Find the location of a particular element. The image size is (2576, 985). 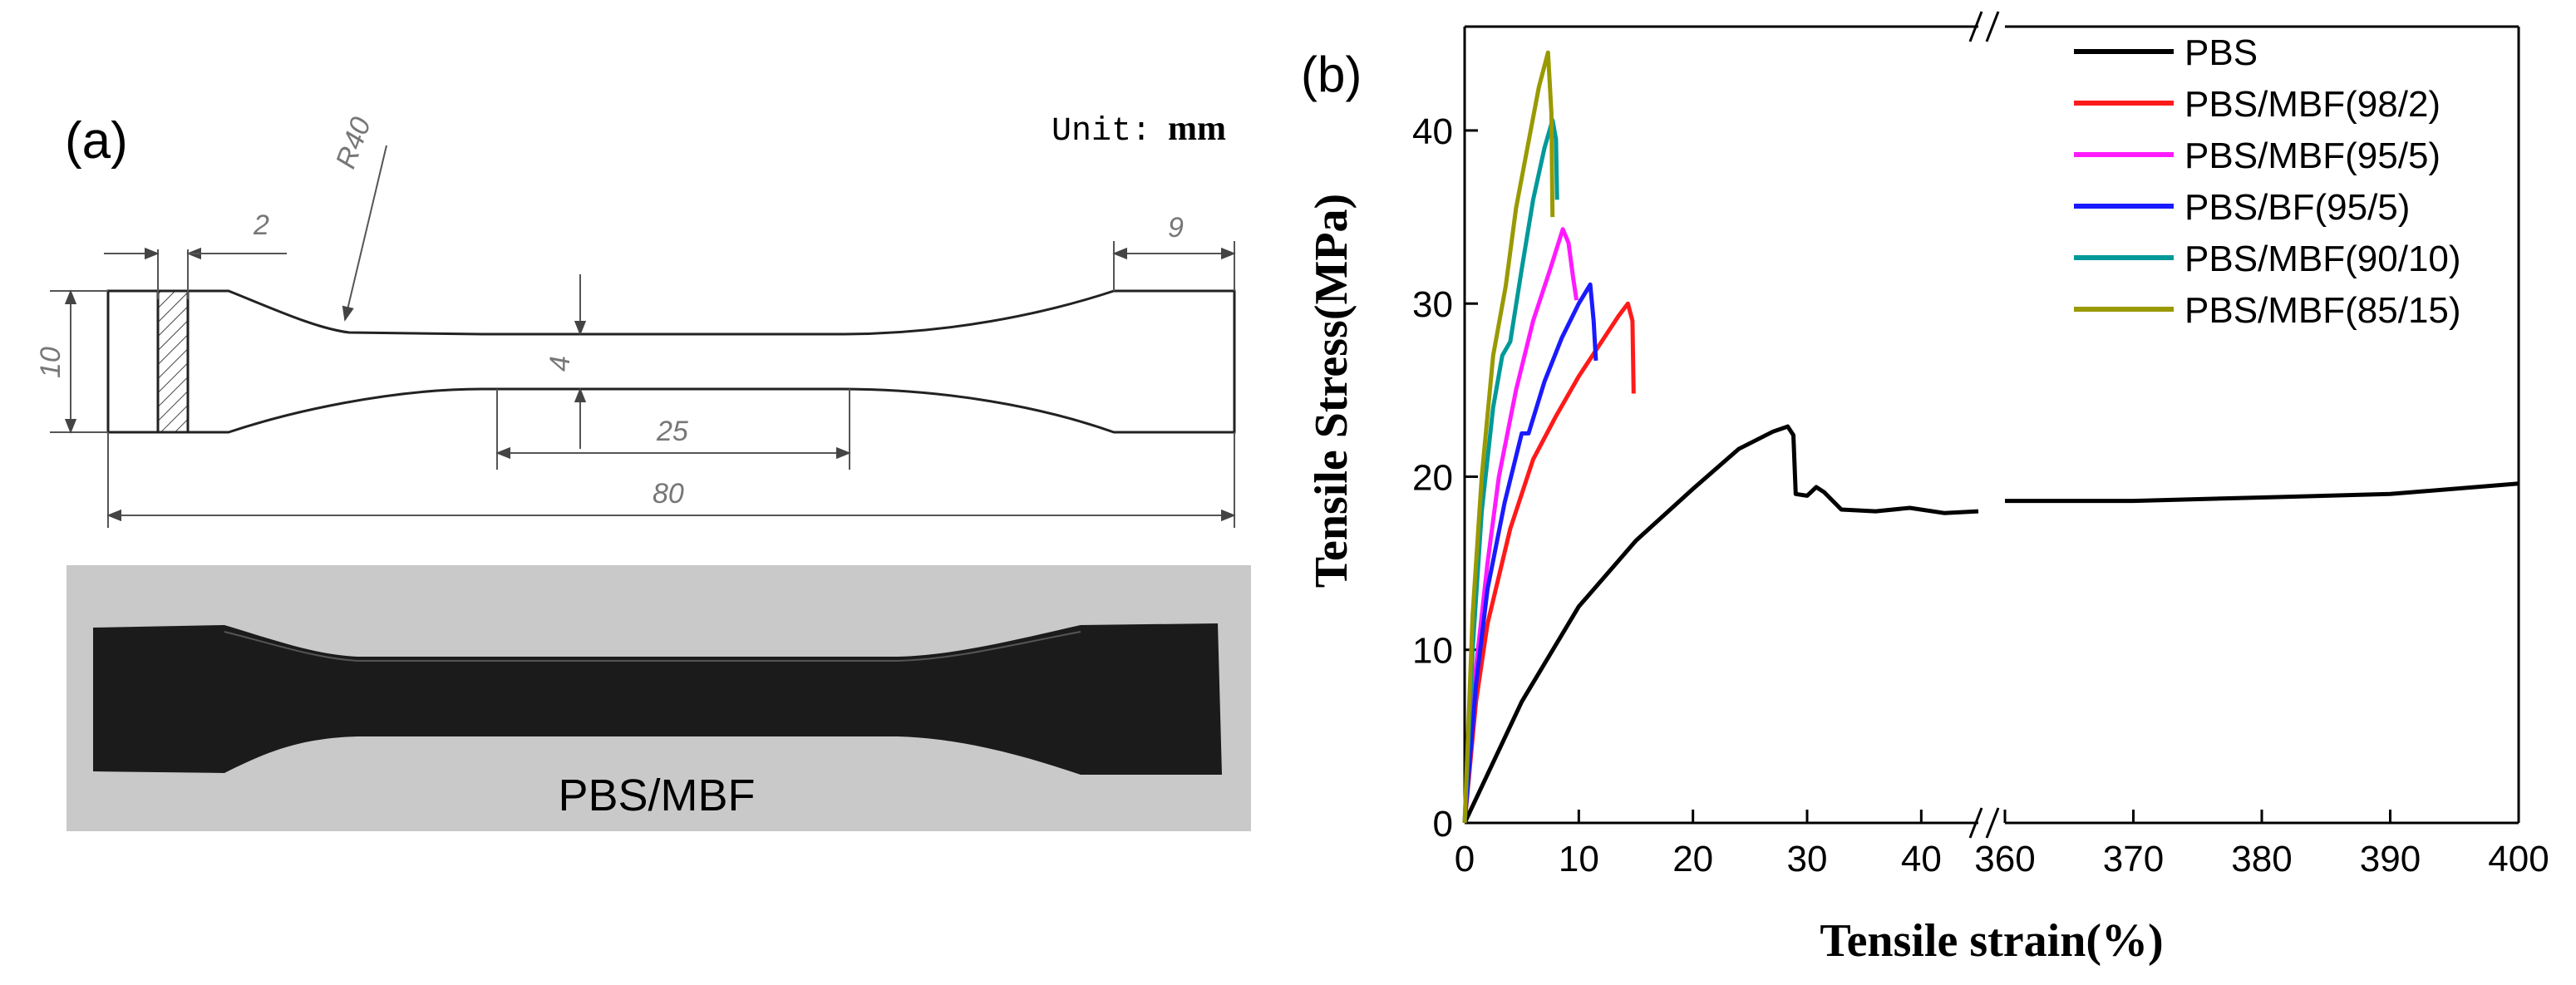

legend-label: PBS/MBF(95/5) is located at coordinates (2312, 155).